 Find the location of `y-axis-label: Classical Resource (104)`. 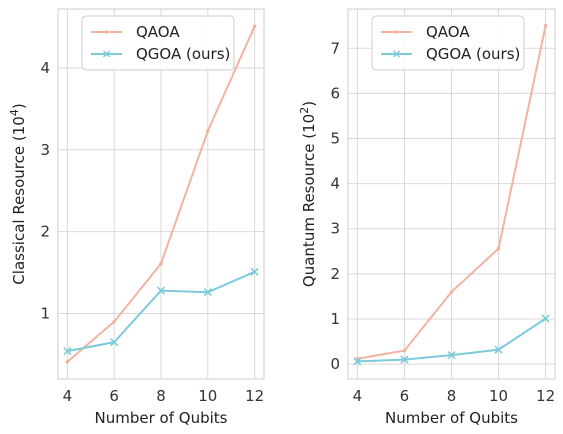

y-axis-label: Classical Resource (104) is located at coordinates (18, 193).